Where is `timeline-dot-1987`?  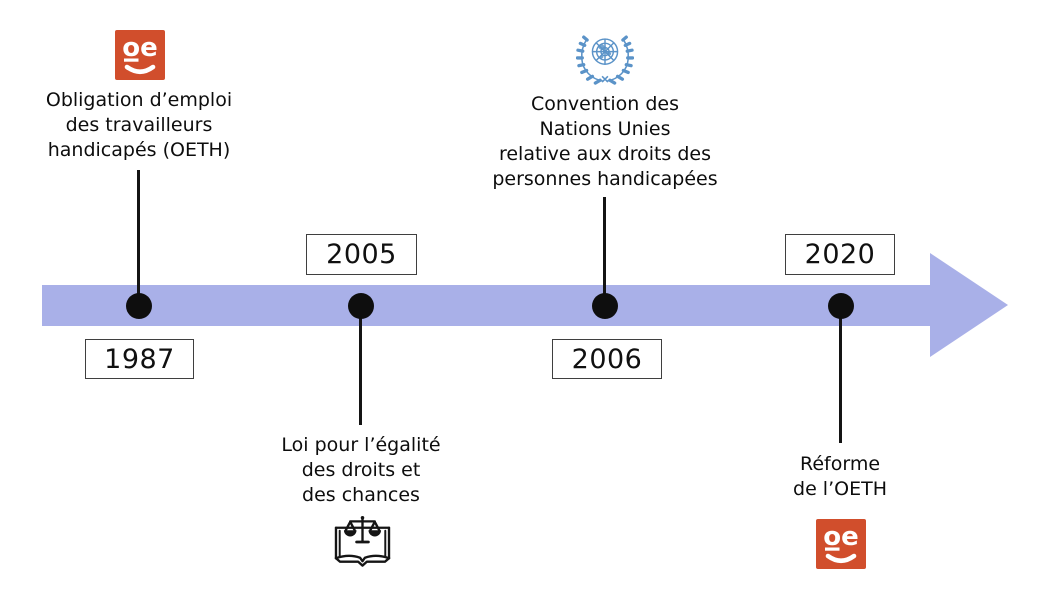
timeline-dot-1987 is located at coordinates (139, 306).